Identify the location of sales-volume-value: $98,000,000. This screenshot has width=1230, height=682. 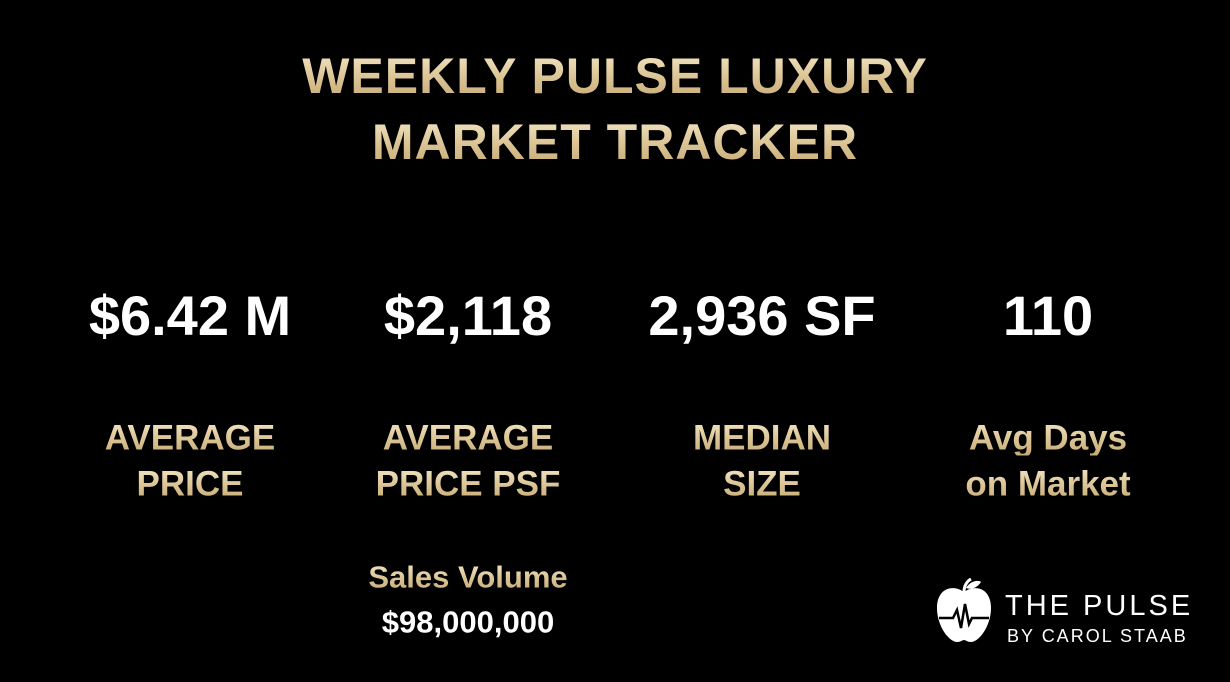
(468, 622).